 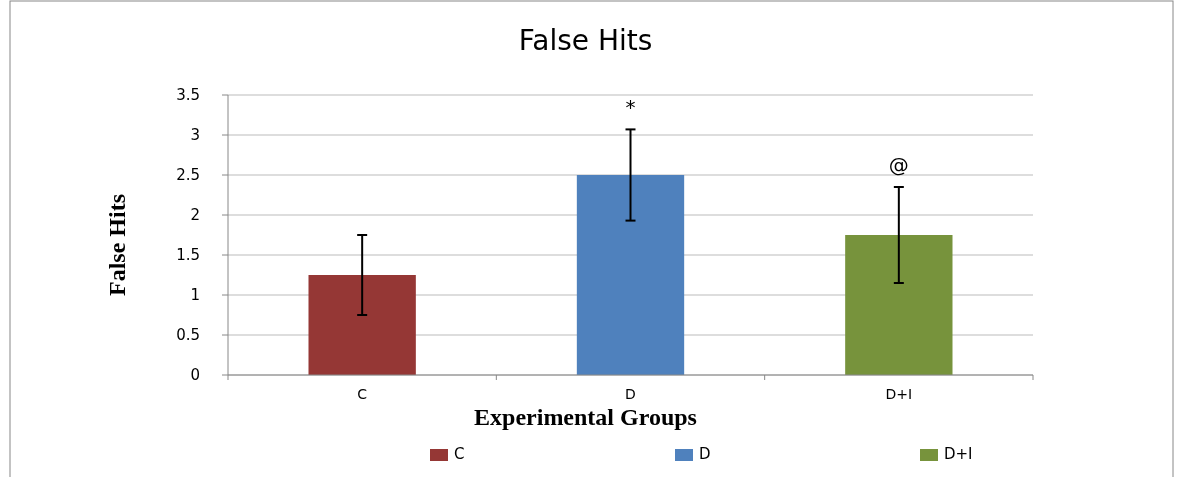 What do you see at coordinates (188, 175) in the screenshot?
I see `y-tick-label: 2.5` at bounding box center [188, 175].